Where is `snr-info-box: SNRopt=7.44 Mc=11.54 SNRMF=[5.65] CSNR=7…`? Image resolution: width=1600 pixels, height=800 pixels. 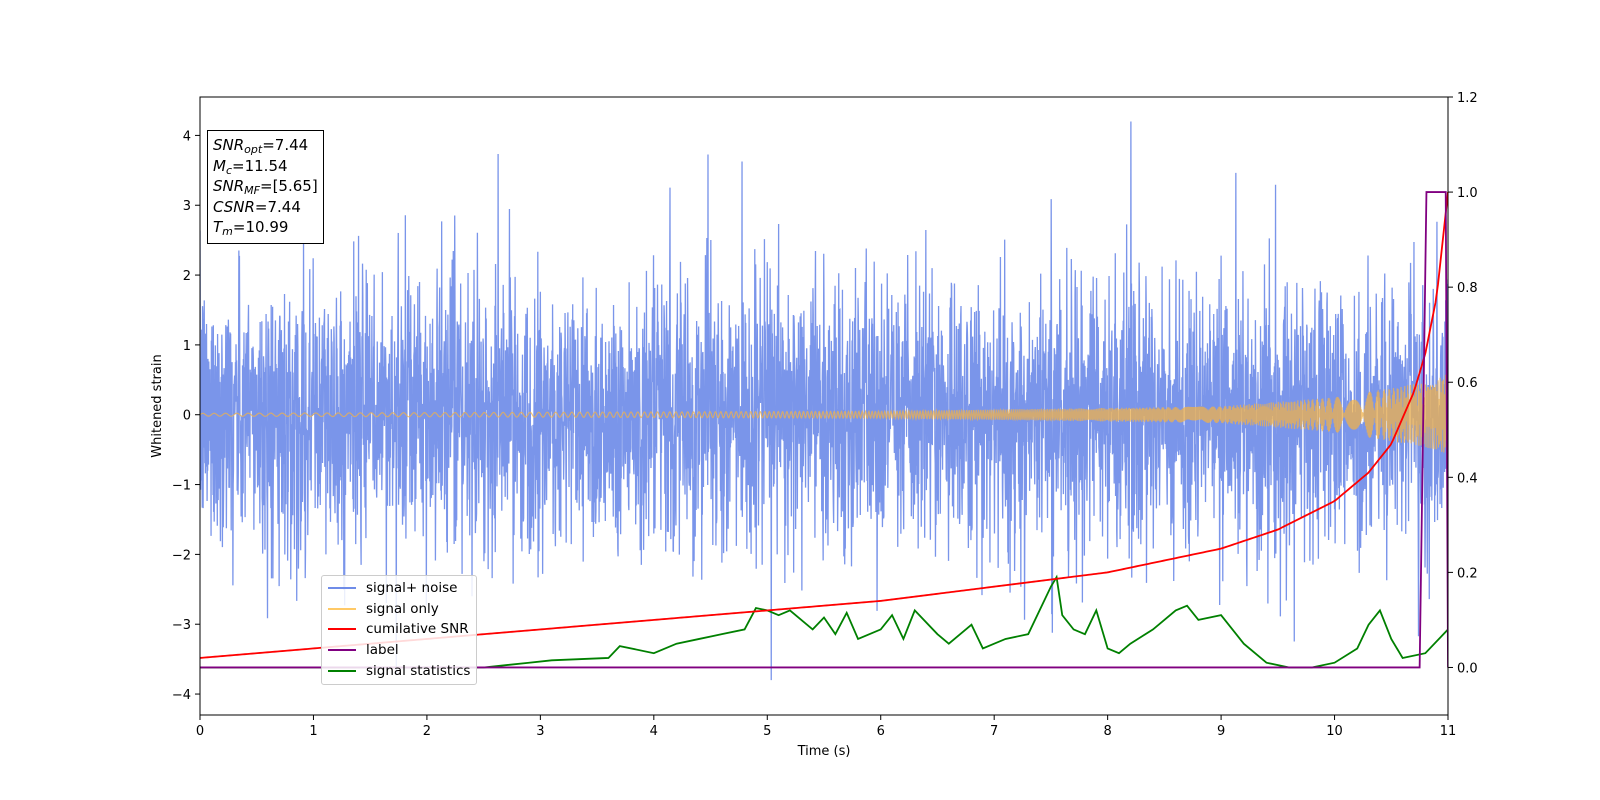
snr-info-box: SNRopt=7.44 Mc=11.54 SNRMF=[5.65] CSNR=7… is located at coordinates (265, 187).